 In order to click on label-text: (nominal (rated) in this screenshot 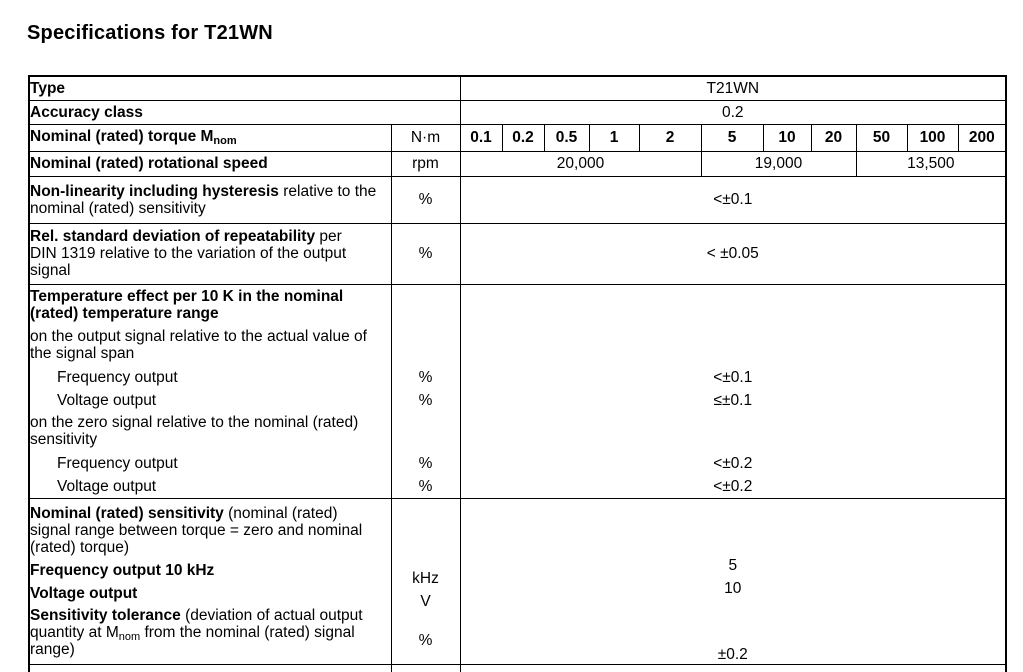, I will do `click(280, 513)`.